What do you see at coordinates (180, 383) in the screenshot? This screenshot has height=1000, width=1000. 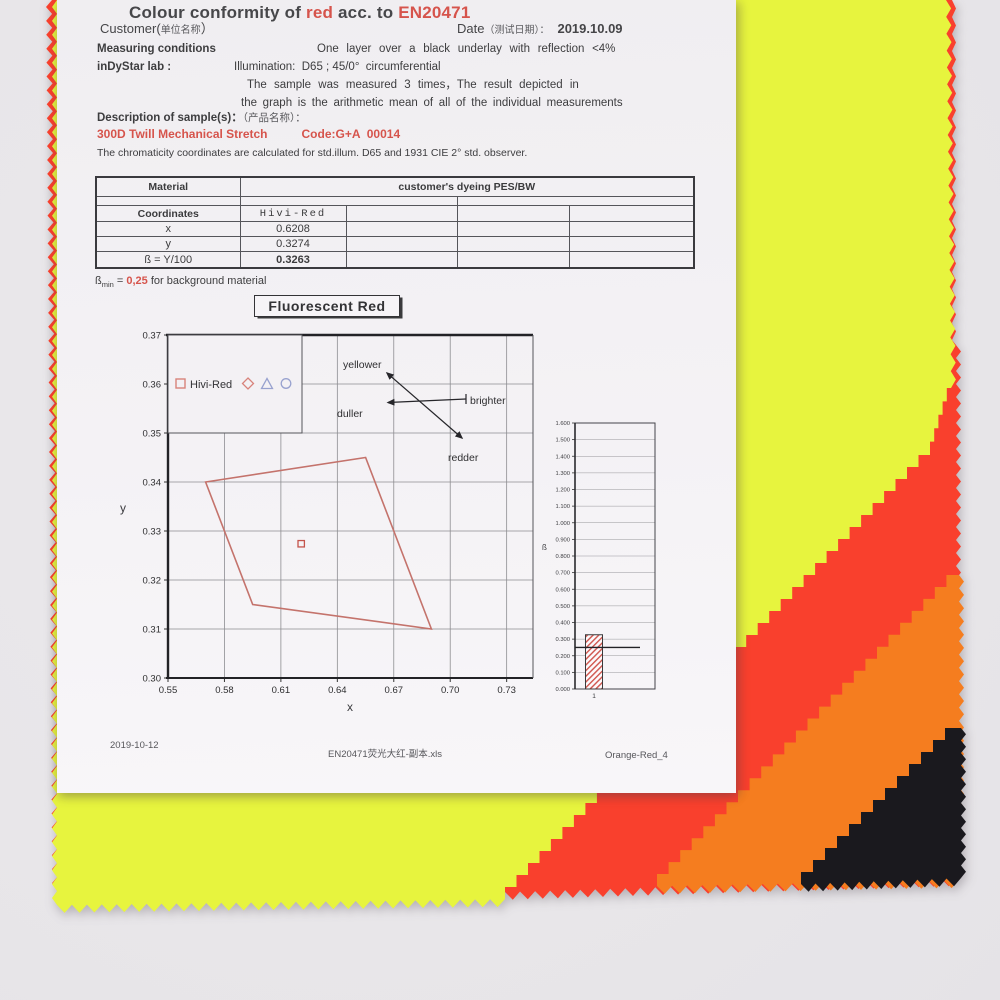 I see `legend-square-marker` at bounding box center [180, 383].